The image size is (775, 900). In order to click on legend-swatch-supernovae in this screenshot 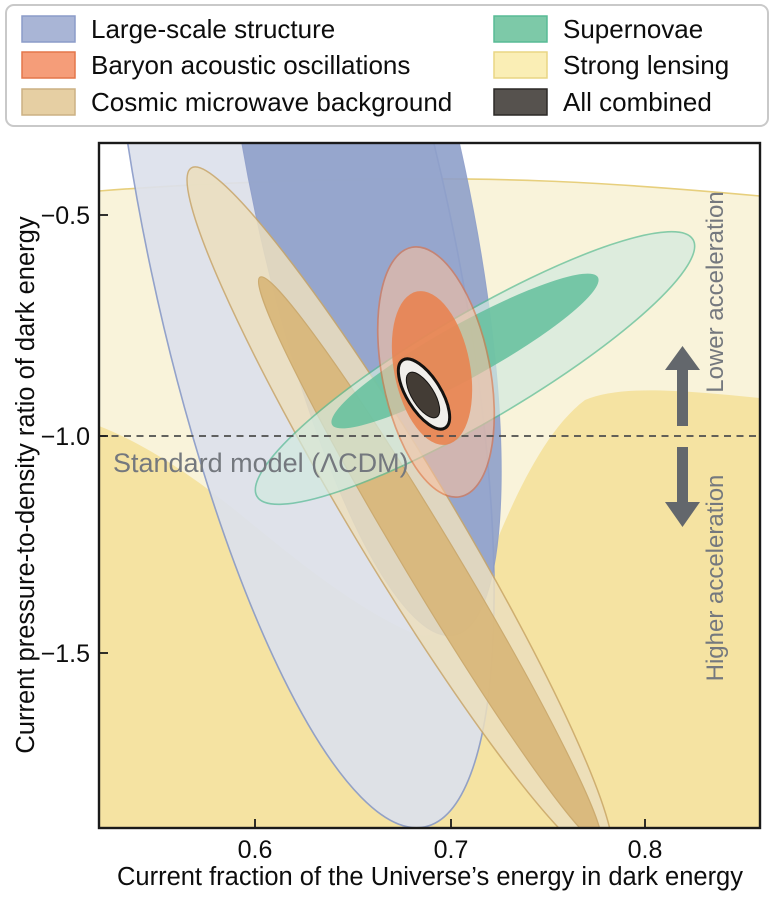, I will do `click(520, 29)`.